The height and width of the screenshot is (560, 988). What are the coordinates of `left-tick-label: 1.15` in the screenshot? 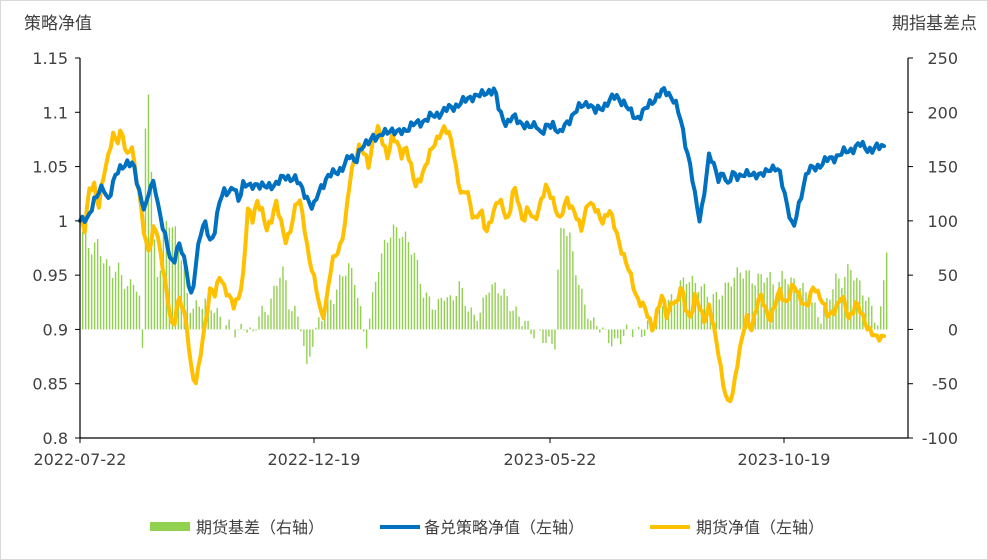 It's located at (50, 58).